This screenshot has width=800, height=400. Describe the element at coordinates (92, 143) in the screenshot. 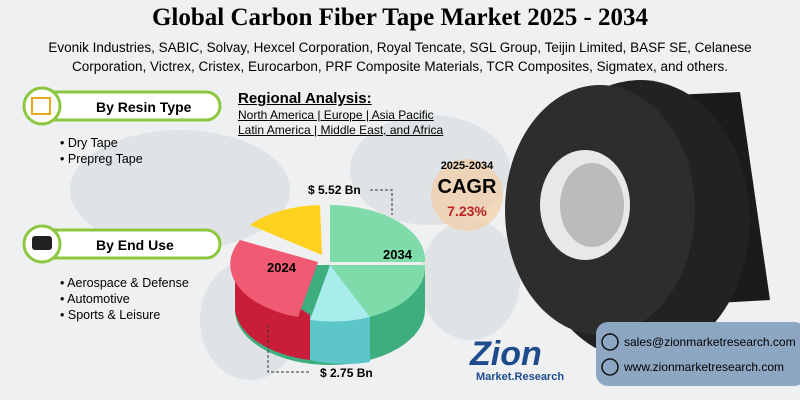

I see `item: Dry Tape` at that location.